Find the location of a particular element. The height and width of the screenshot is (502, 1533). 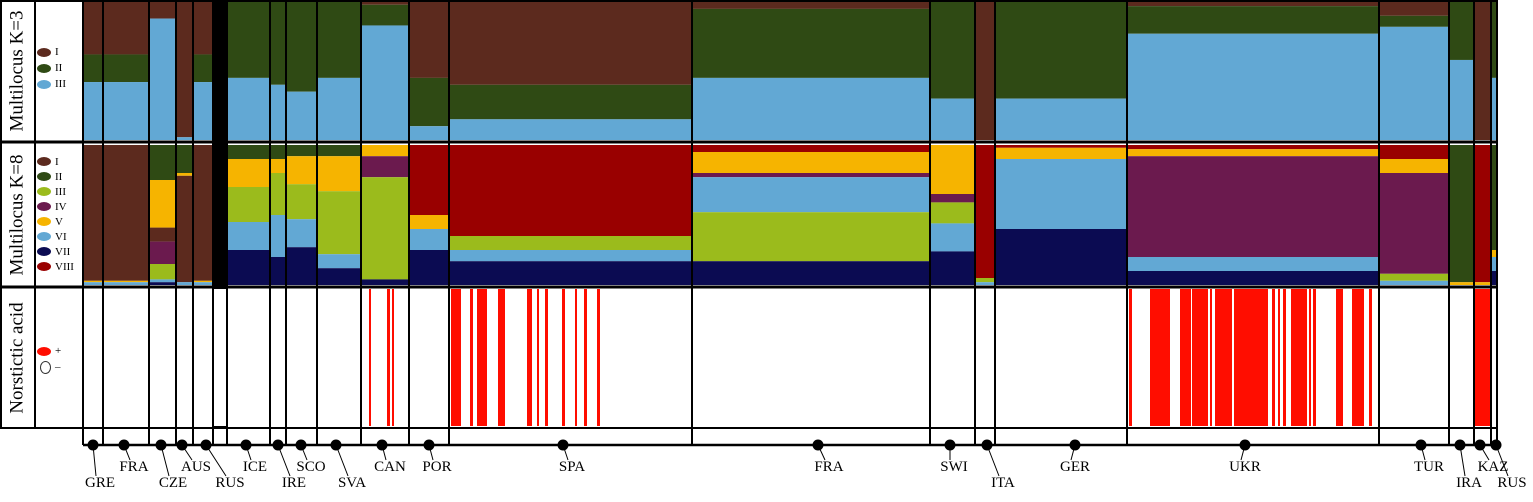

population-label: ICE is located at coordinates (255, 467).